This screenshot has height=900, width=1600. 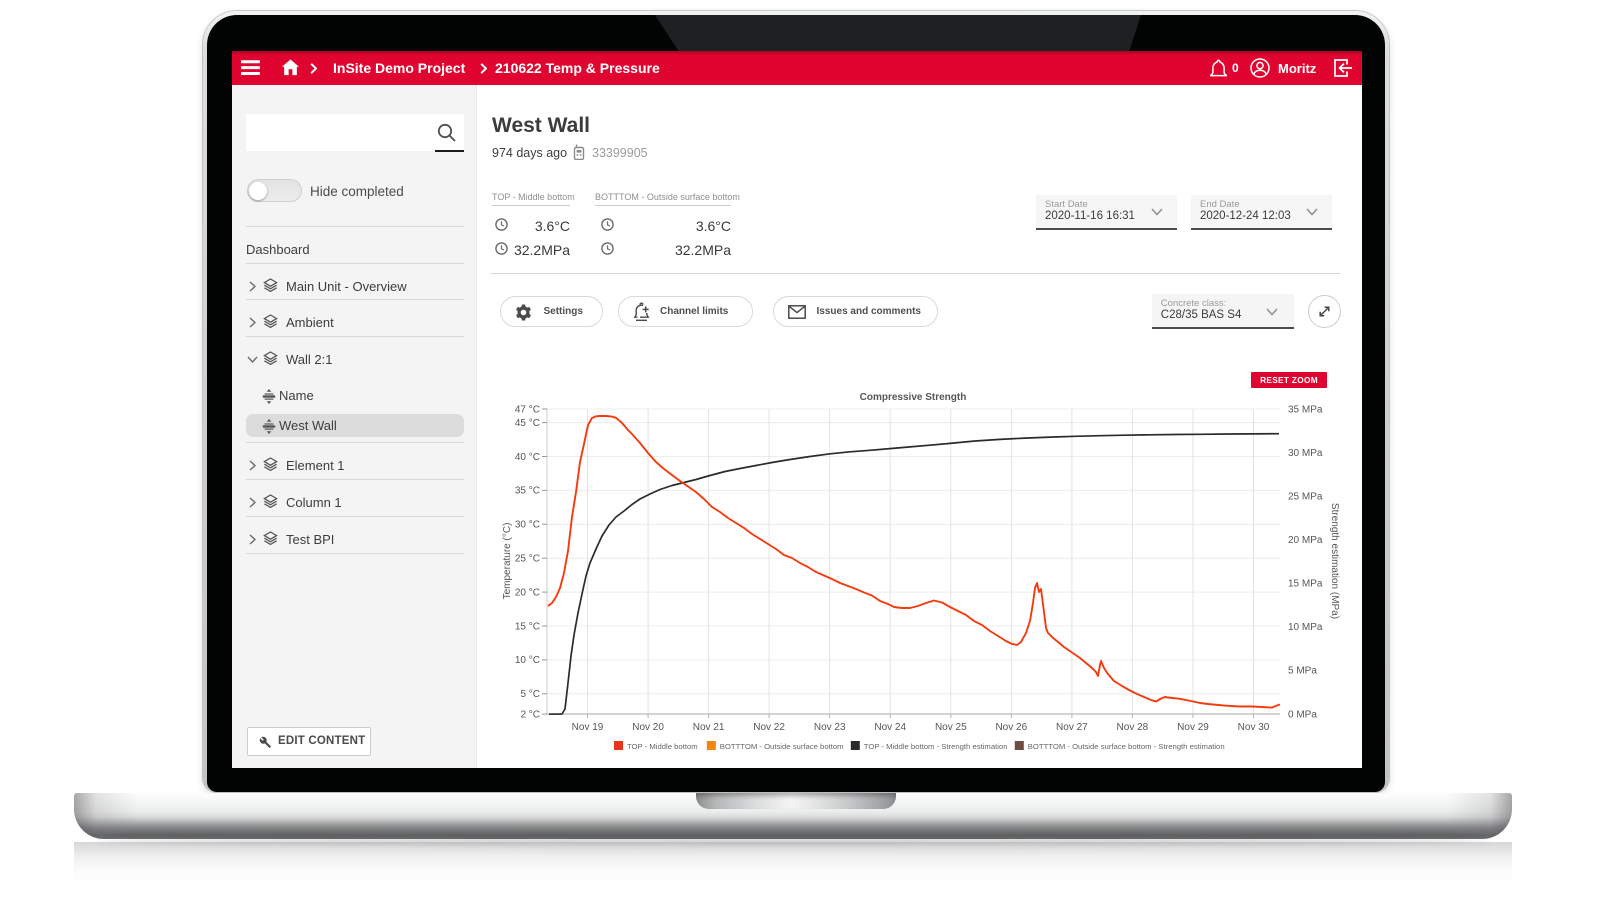 I want to click on svg-text: Nov 29, so click(x=1193, y=727).